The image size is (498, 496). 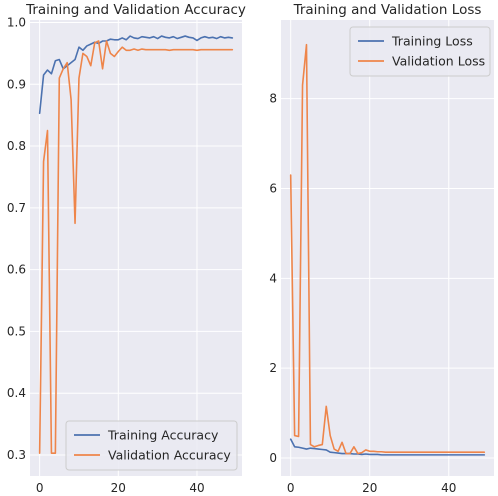 What do you see at coordinates (273, 278) in the screenshot?
I see `loss-y-tick-label: 4` at bounding box center [273, 278].